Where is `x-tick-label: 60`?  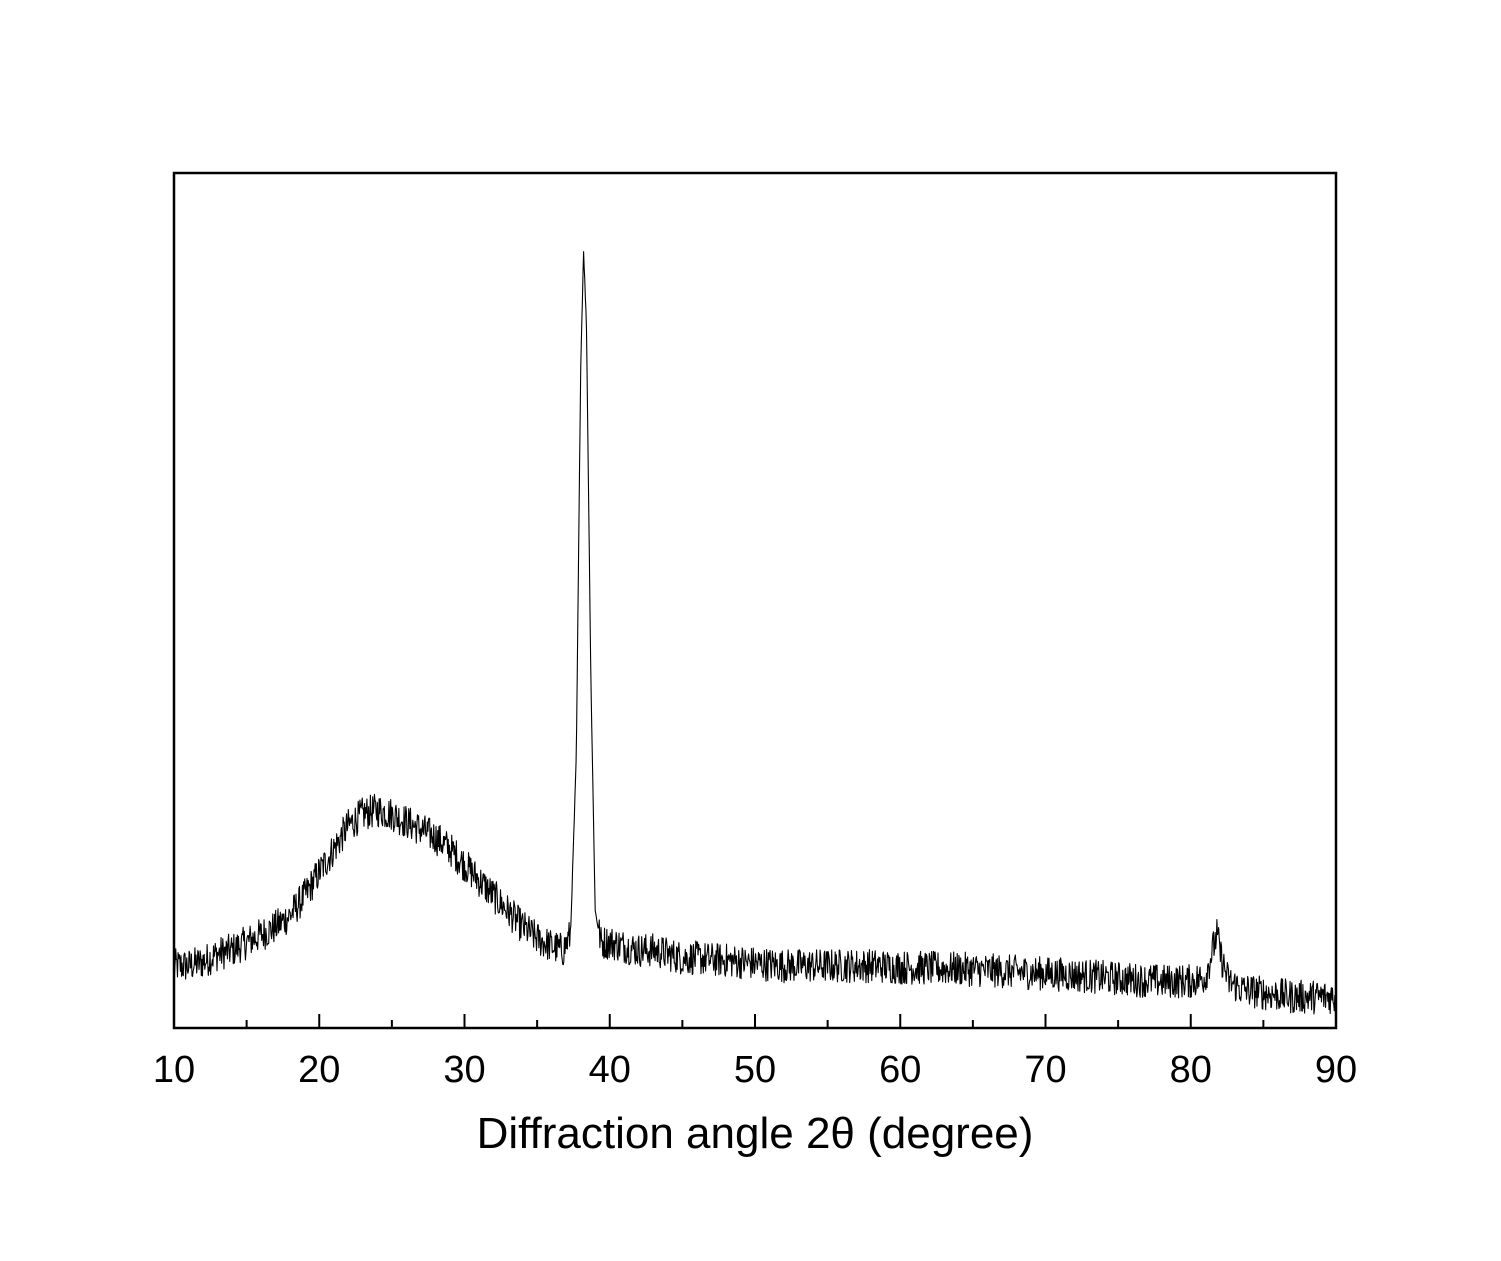 x-tick-label: 60 is located at coordinates (900, 1070).